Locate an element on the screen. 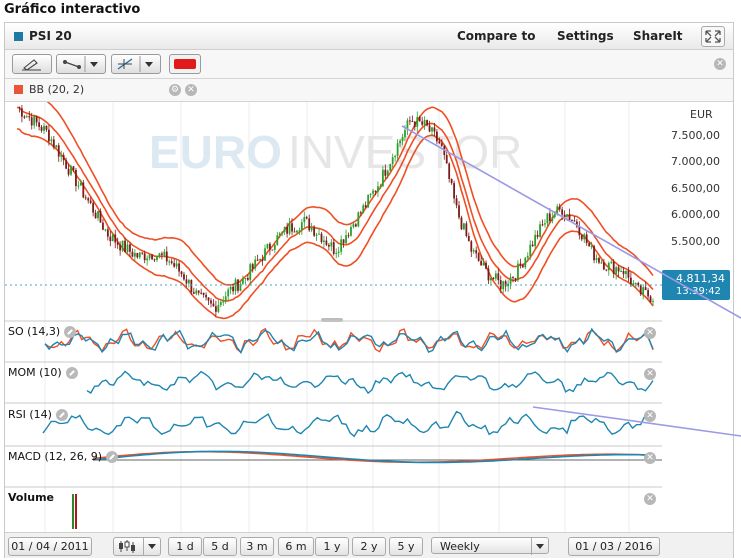  last-time: 13:39:42 is located at coordinates (698, 291).